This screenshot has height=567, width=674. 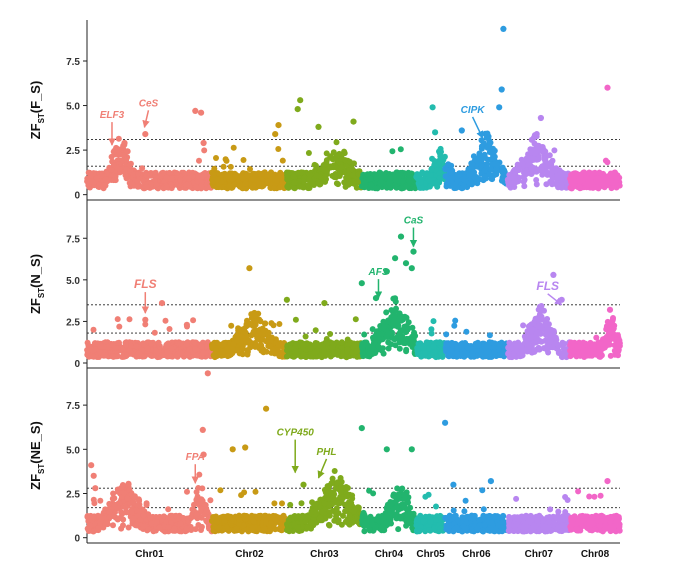 What do you see at coordinates (73, 406) in the screenshot?
I see `y-tick-label: 7.5` at bounding box center [73, 406].